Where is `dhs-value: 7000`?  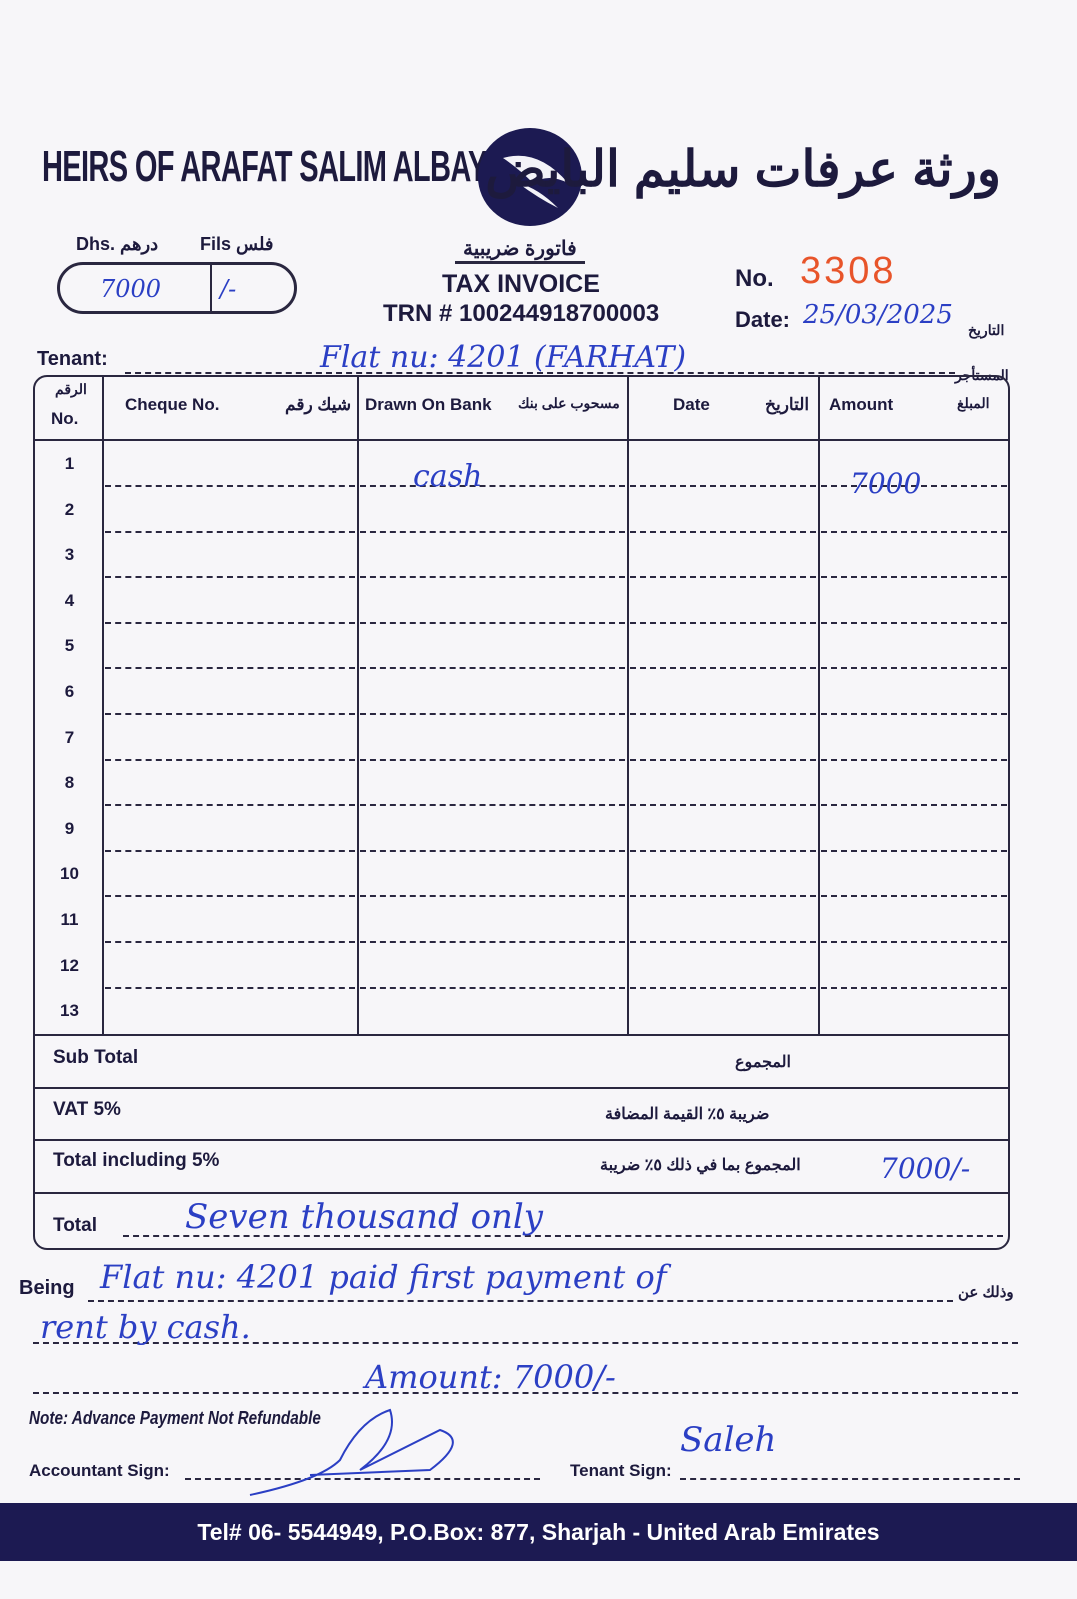 dhs-value: 7000 is located at coordinates (131, 289).